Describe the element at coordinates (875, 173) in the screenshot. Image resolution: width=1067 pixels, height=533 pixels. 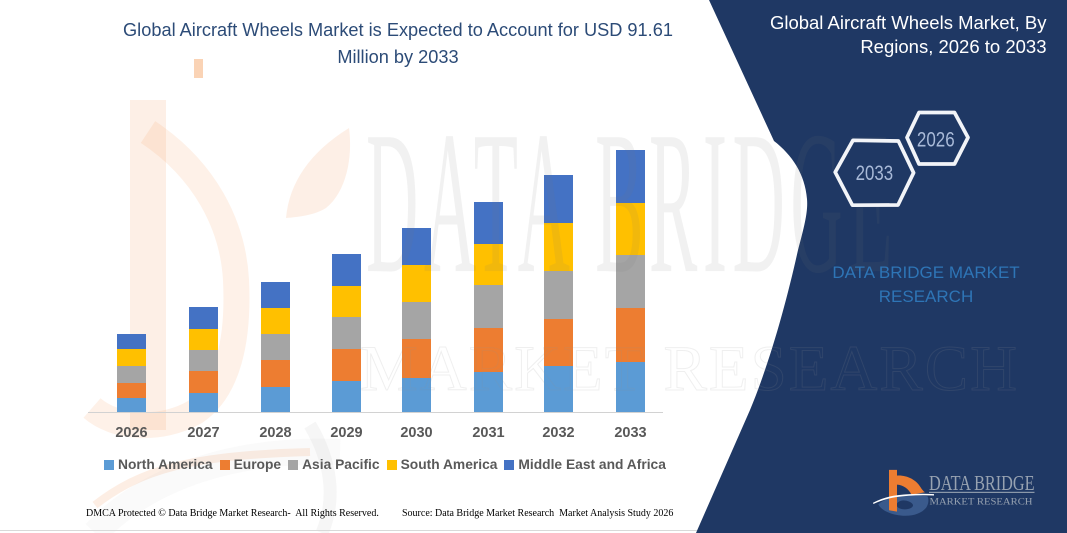
I see `svg-text: 2033` at that location.